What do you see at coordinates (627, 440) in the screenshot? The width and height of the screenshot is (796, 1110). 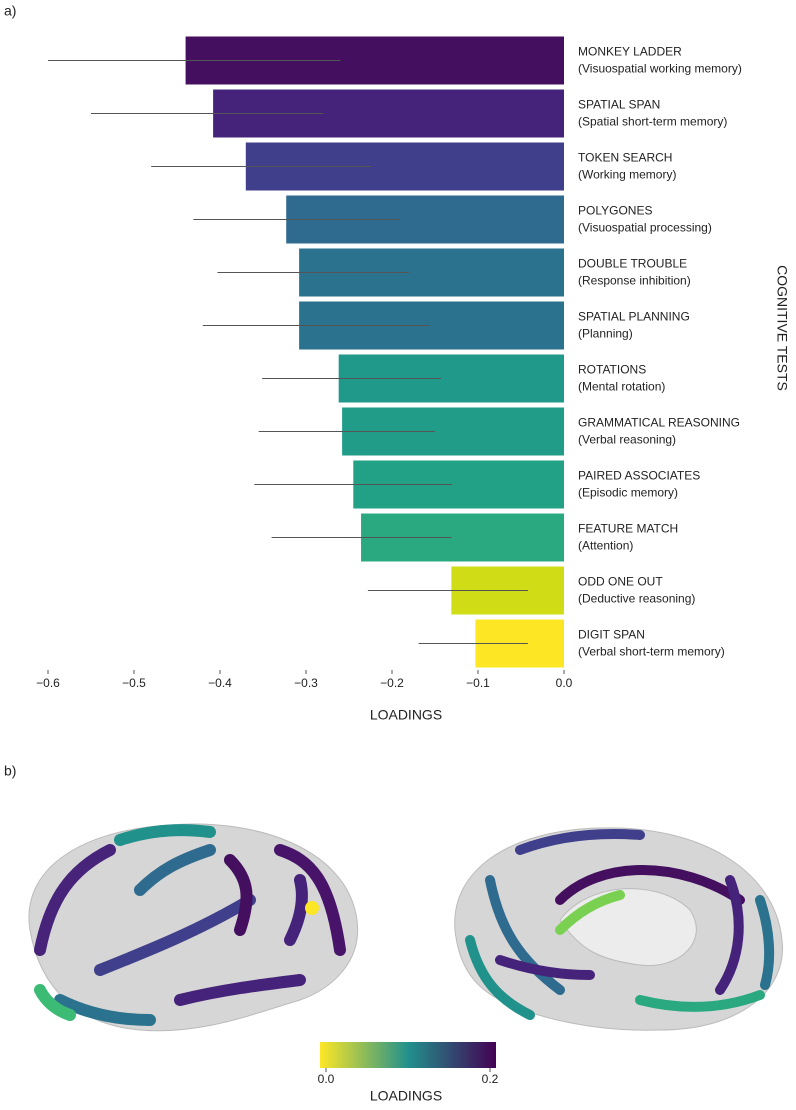 I see `category-description: (Verbal reasoning)` at bounding box center [627, 440].